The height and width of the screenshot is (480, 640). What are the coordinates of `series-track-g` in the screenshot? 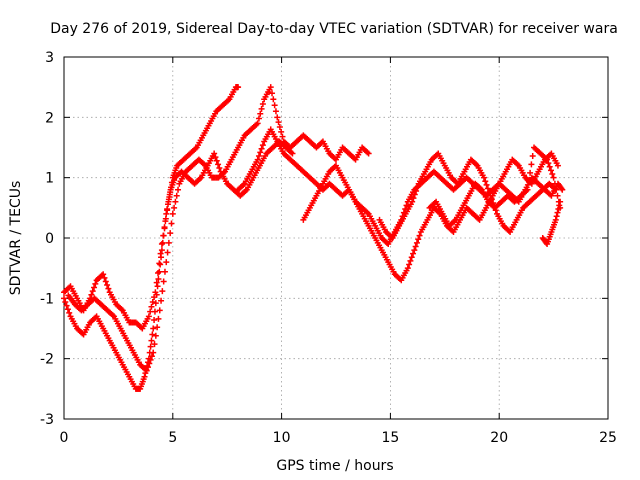 It's located at (495, 186).